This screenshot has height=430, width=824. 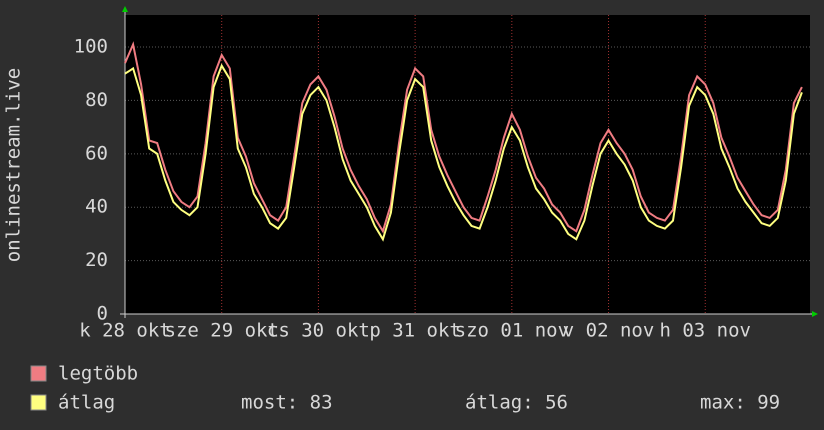 I want to click on x-tick-label: h 03 nov, so click(x=705, y=331).